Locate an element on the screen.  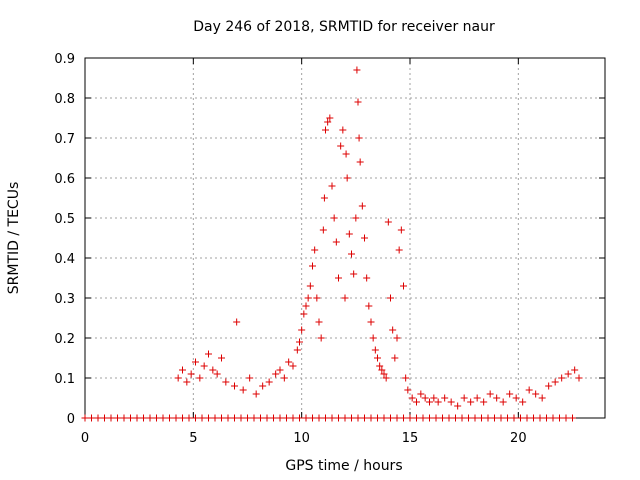
x-tick-label: 15 is located at coordinates (410, 438).